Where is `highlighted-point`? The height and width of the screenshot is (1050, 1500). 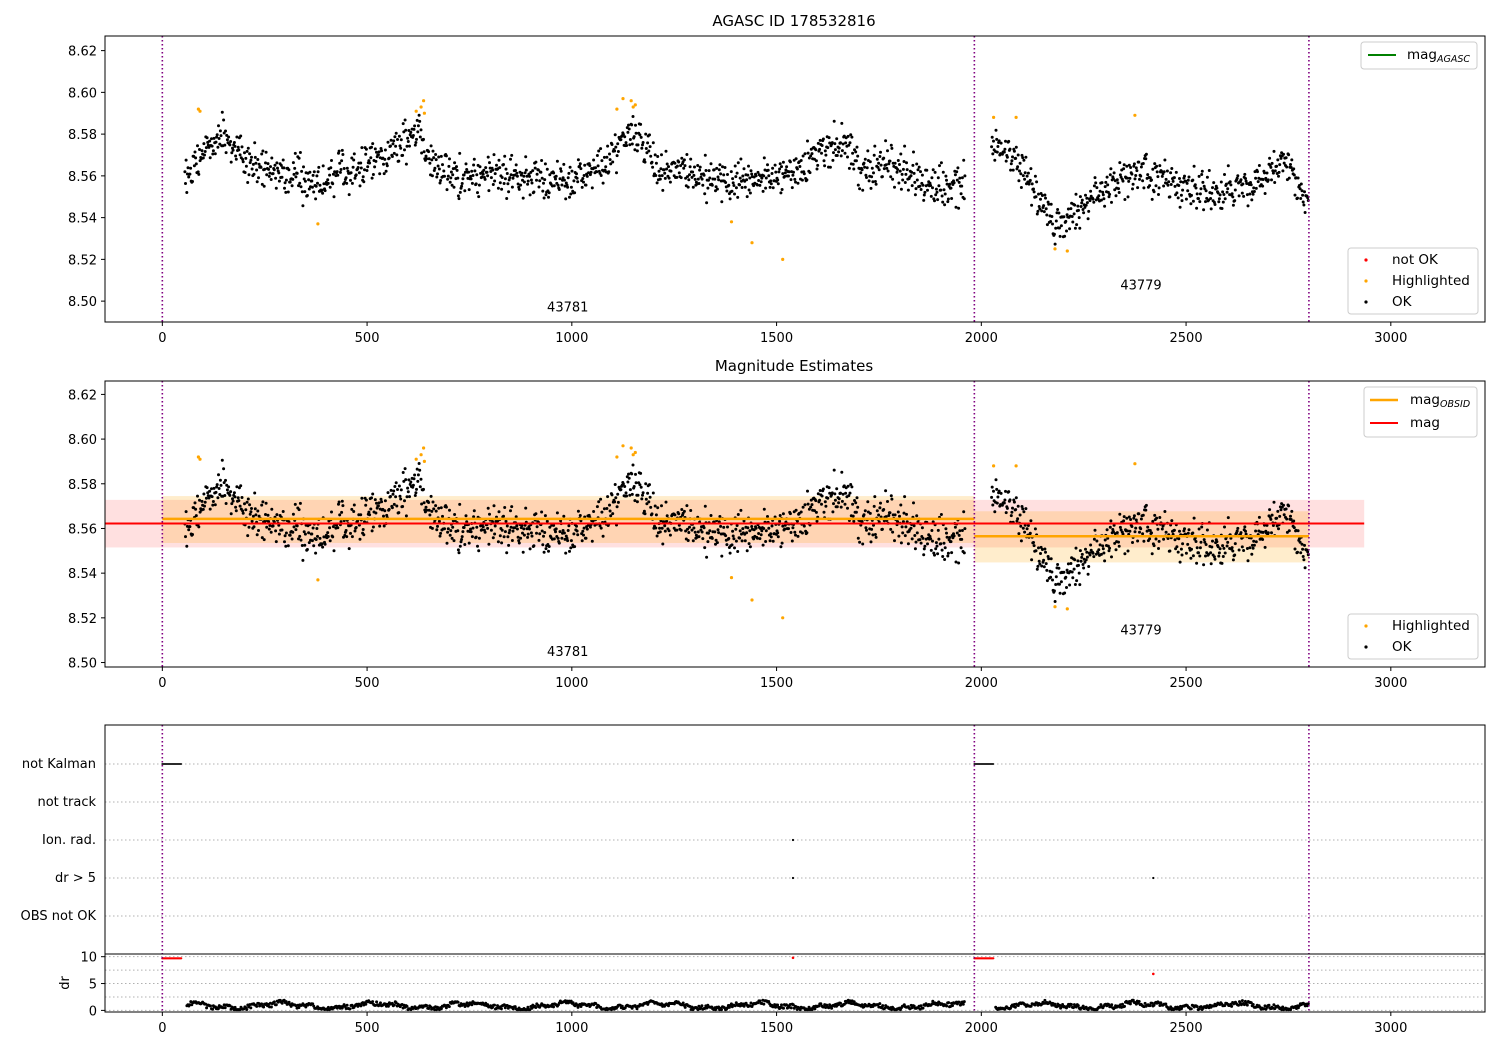 highlighted-point is located at coordinates (752, 243).